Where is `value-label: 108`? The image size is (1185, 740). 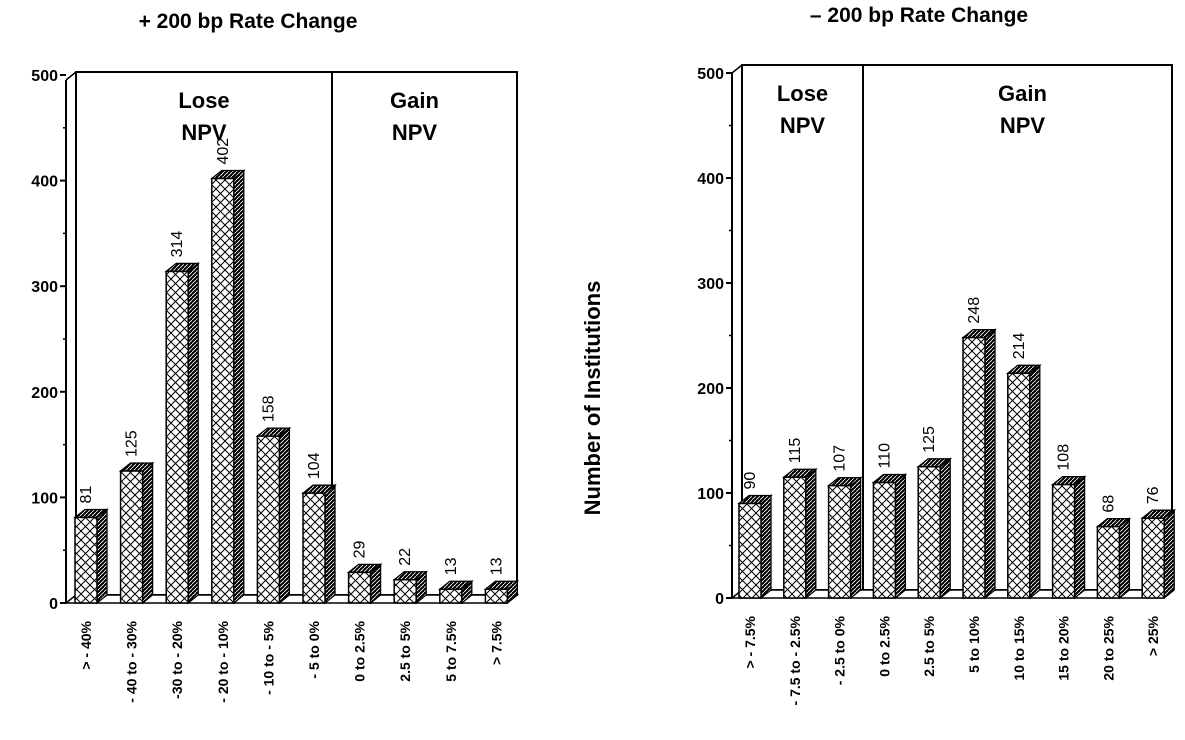
value-label: 108 is located at coordinates (1064, 457).